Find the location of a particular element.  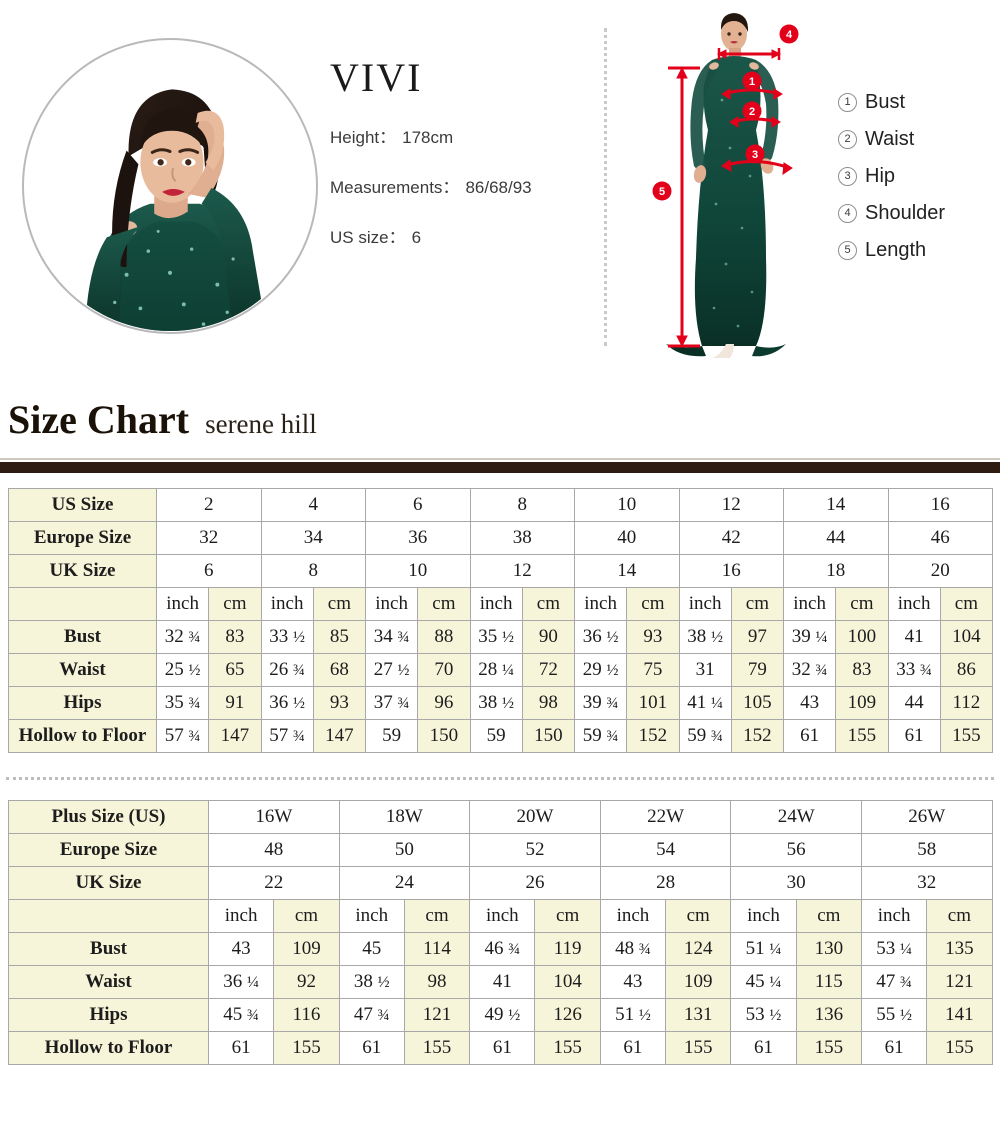

value-cell-cm: 109 is located at coordinates (862, 703).